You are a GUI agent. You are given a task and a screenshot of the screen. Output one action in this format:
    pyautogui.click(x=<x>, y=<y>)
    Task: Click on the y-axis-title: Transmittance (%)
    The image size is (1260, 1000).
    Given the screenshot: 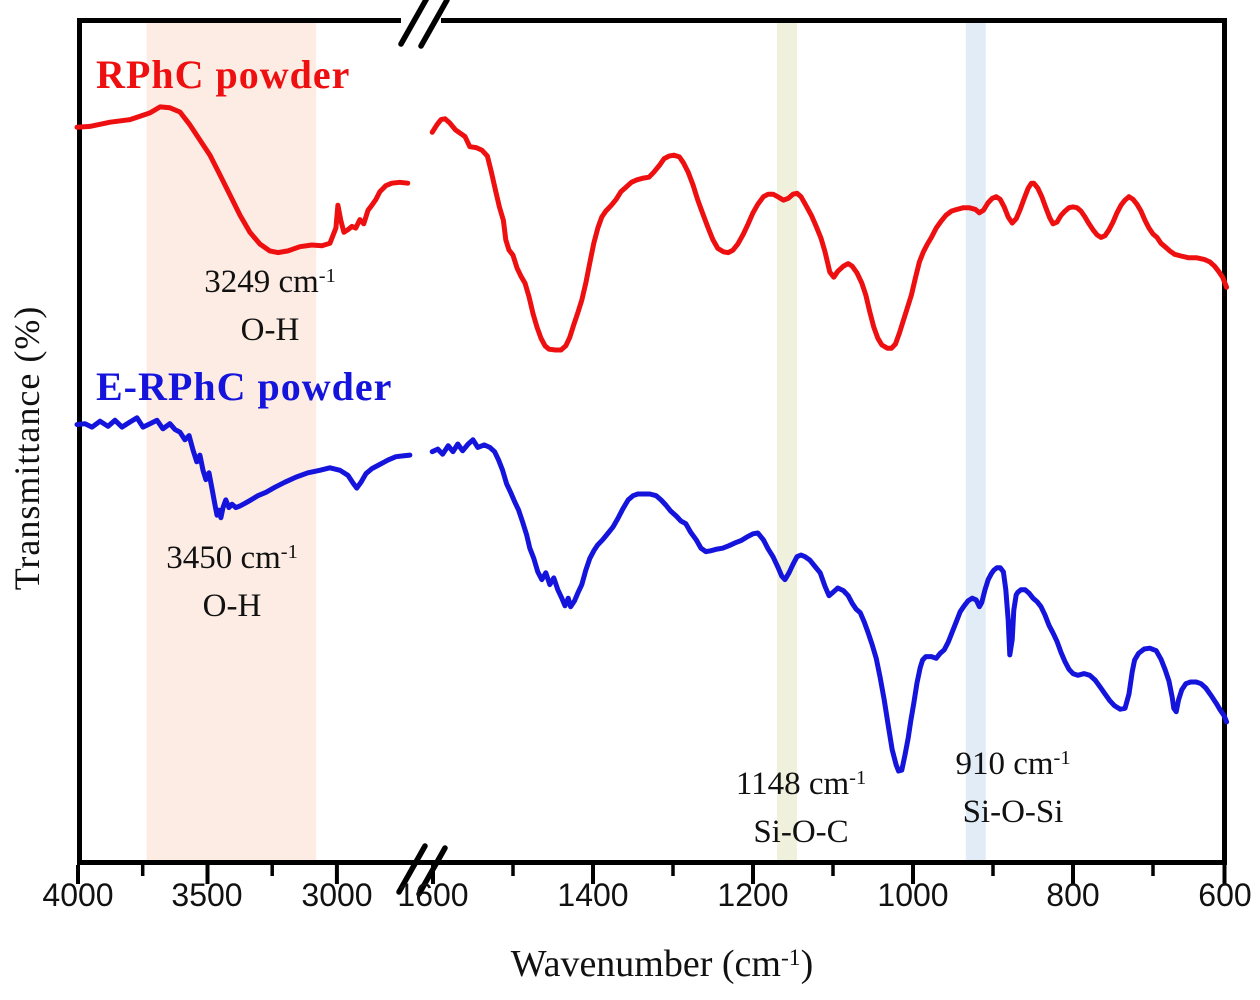 What is the action you would take?
    pyautogui.click(x=27, y=448)
    